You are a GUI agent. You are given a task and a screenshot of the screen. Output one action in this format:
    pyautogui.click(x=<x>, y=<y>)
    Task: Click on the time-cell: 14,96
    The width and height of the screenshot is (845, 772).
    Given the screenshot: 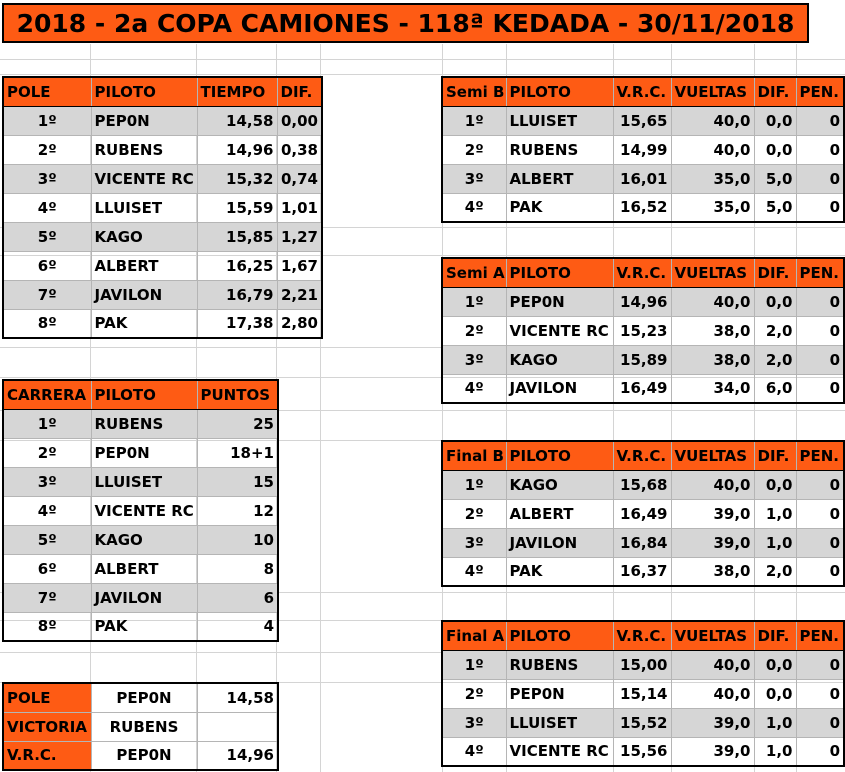 What is the action you would take?
    pyautogui.click(x=237, y=150)
    